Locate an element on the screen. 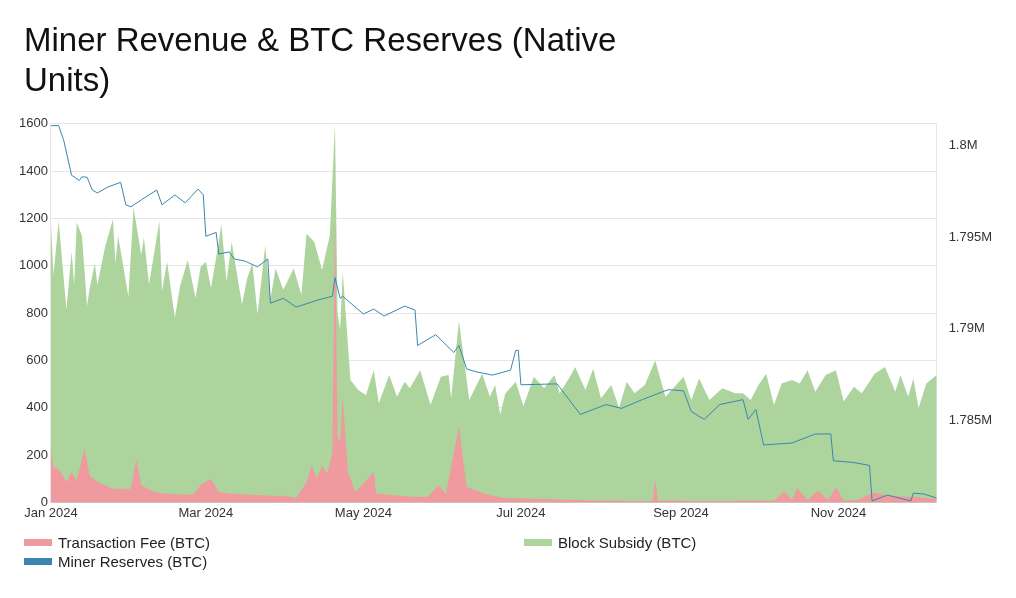 This screenshot has width=1016, height=598. y-tick-label: 1000 is located at coordinates (33, 265).